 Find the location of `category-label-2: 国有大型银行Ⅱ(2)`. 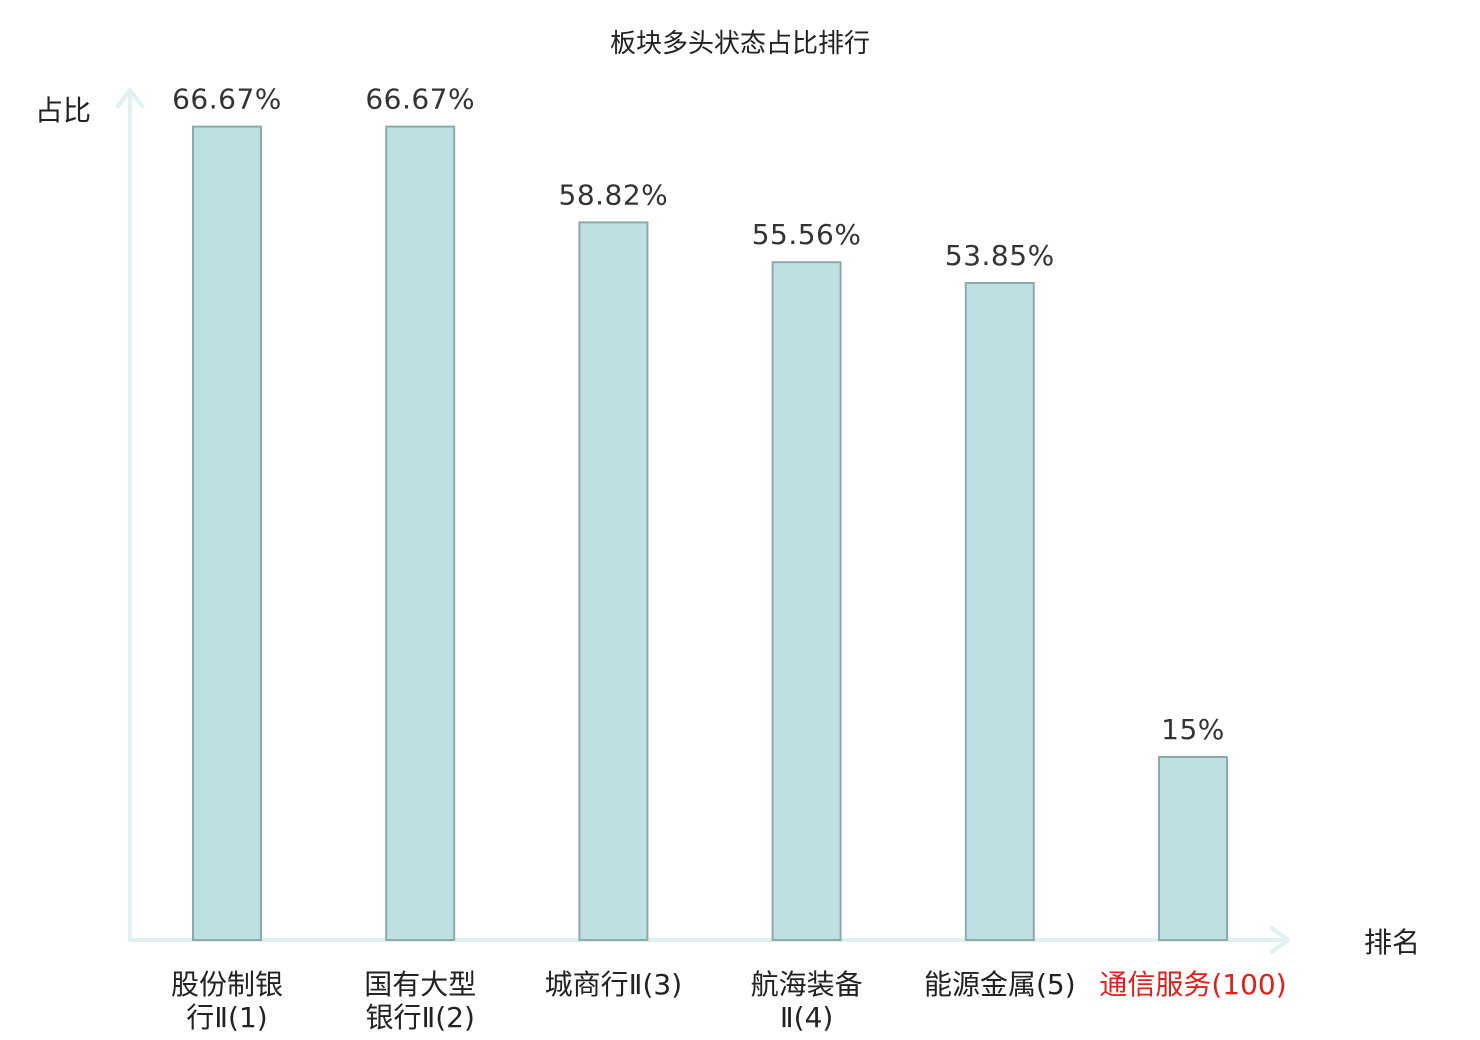

category-label-2: 国有大型银行Ⅱ(2) is located at coordinates (420, 1001).